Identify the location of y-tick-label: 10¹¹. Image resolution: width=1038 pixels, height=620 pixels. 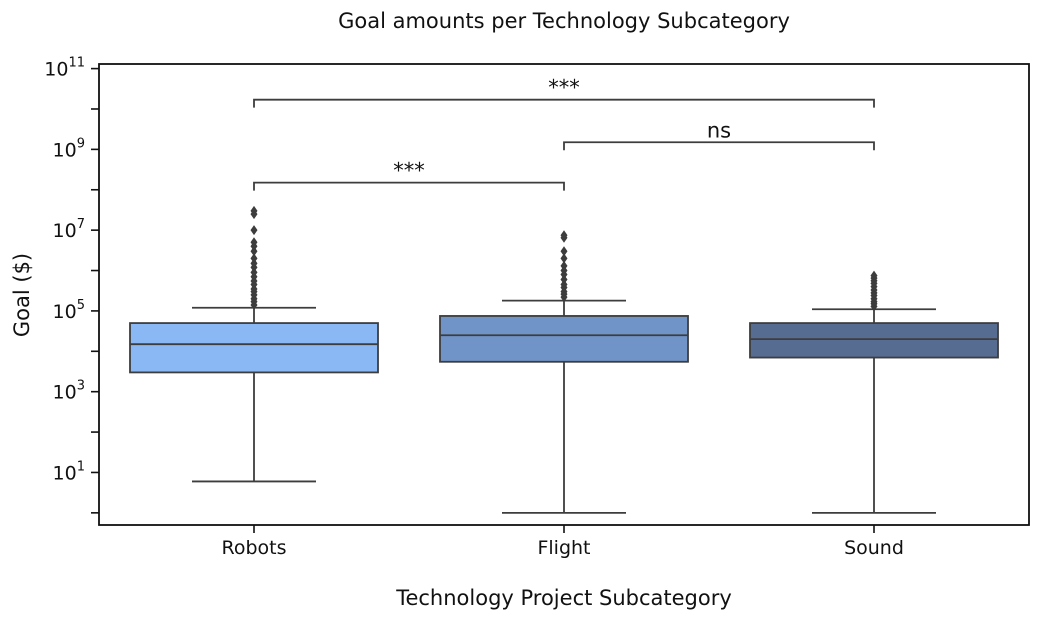
(64, 68).